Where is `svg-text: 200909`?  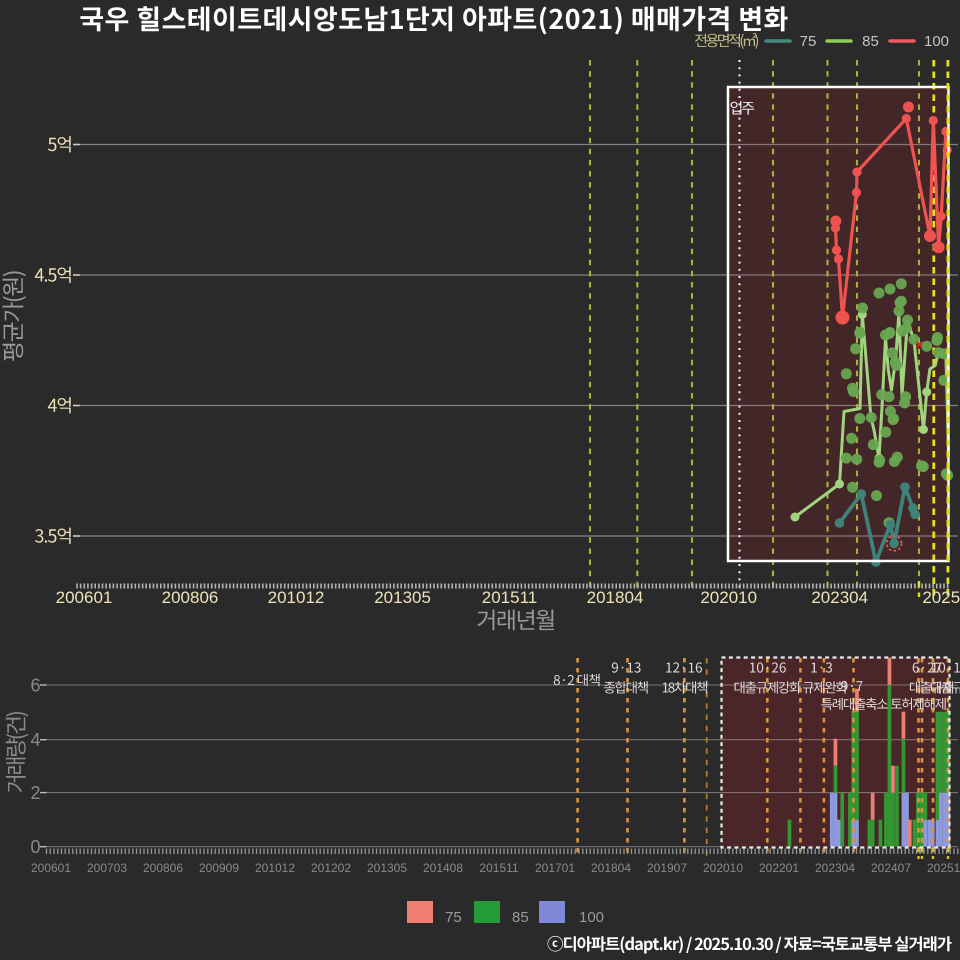
svg-text: 200909 is located at coordinates (219, 868).